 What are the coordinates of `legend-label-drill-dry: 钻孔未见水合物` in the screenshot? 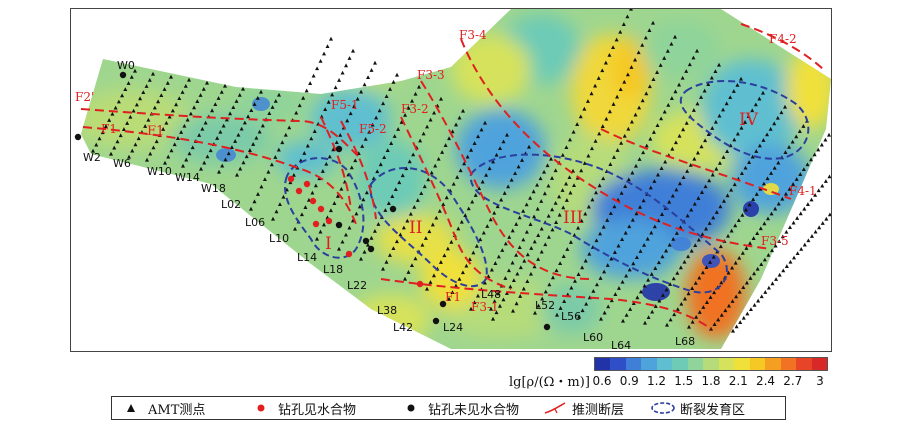 It's located at (474, 410).